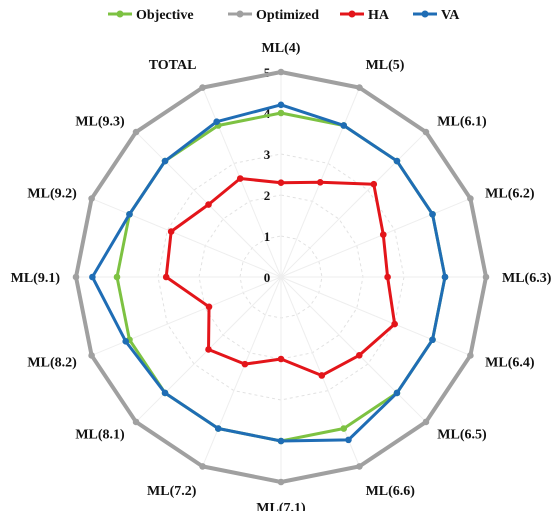 This screenshot has height=511, width=555. I want to click on axis-label: ML(7.2), so click(172, 491).